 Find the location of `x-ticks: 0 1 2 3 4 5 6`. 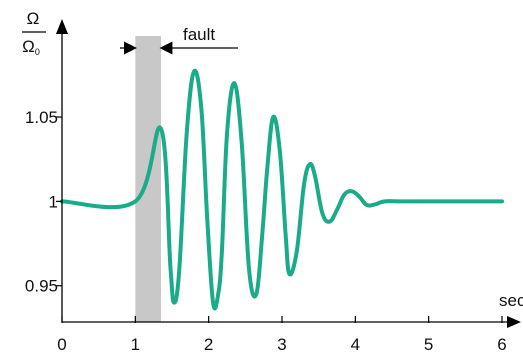

x-ticks: 0 1 2 3 4 5 6 is located at coordinates (282, 335).